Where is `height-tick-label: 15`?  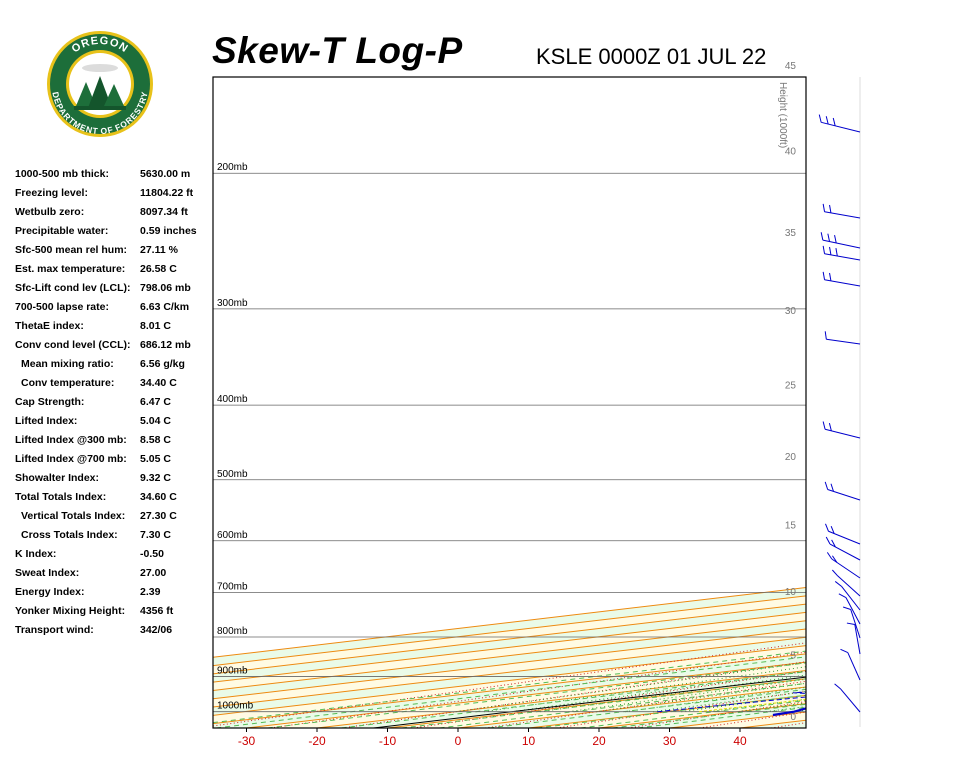 height-tick-label: 15 is located at coordinates (791, 526).